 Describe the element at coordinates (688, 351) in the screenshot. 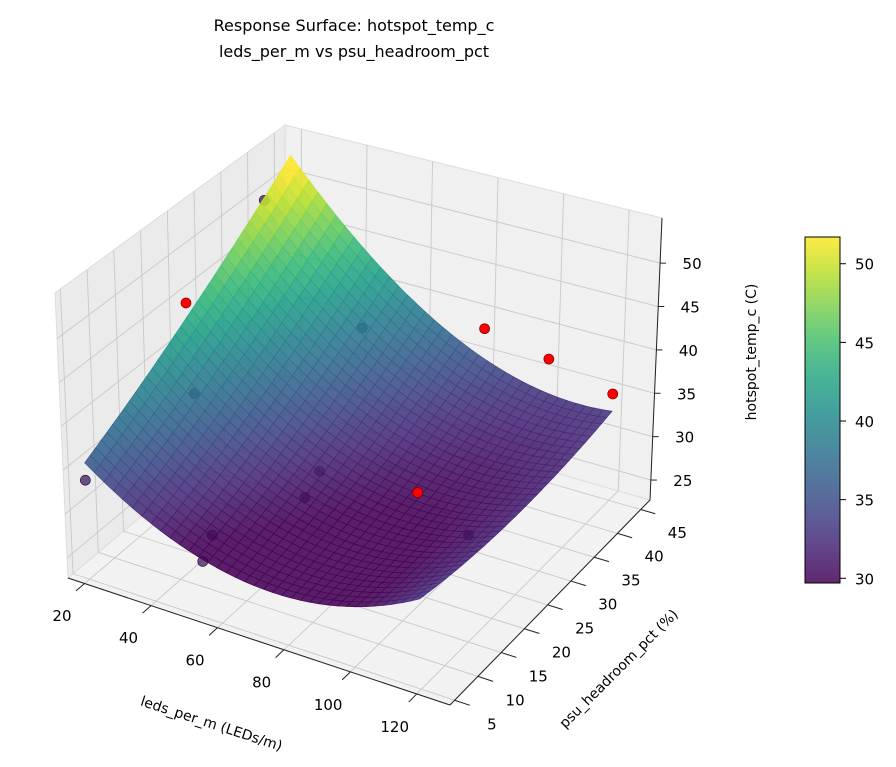

I see `z-tick-label: 40` at that location.